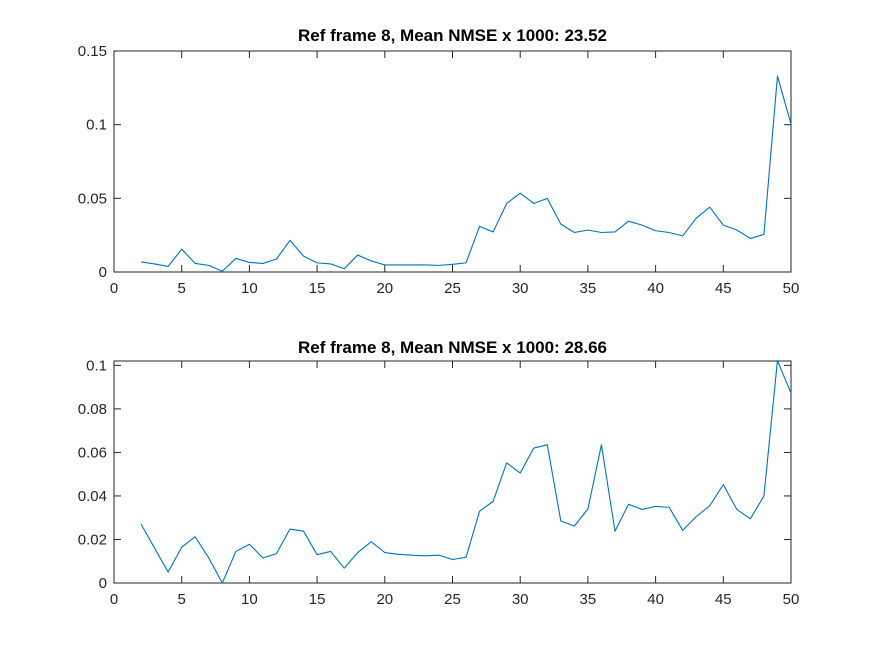  Describe the element at coordinates (723, 288) in the screenshot. I see `top-plot-xtick-label: 45` at that location.